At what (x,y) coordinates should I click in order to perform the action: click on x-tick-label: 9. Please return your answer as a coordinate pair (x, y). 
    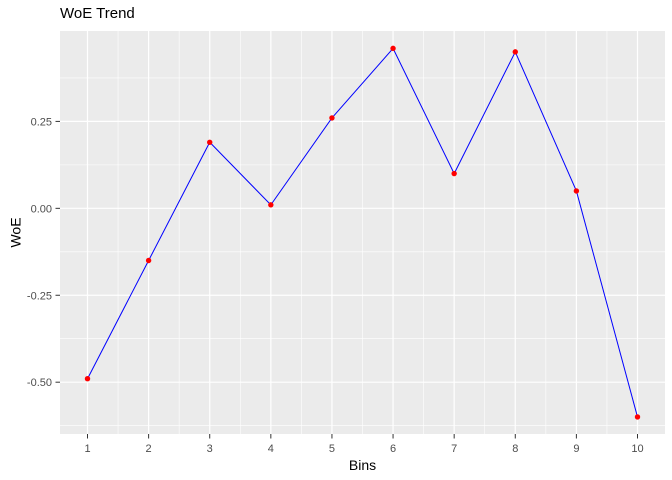
    Looking at the image, I should click on (576, 449).